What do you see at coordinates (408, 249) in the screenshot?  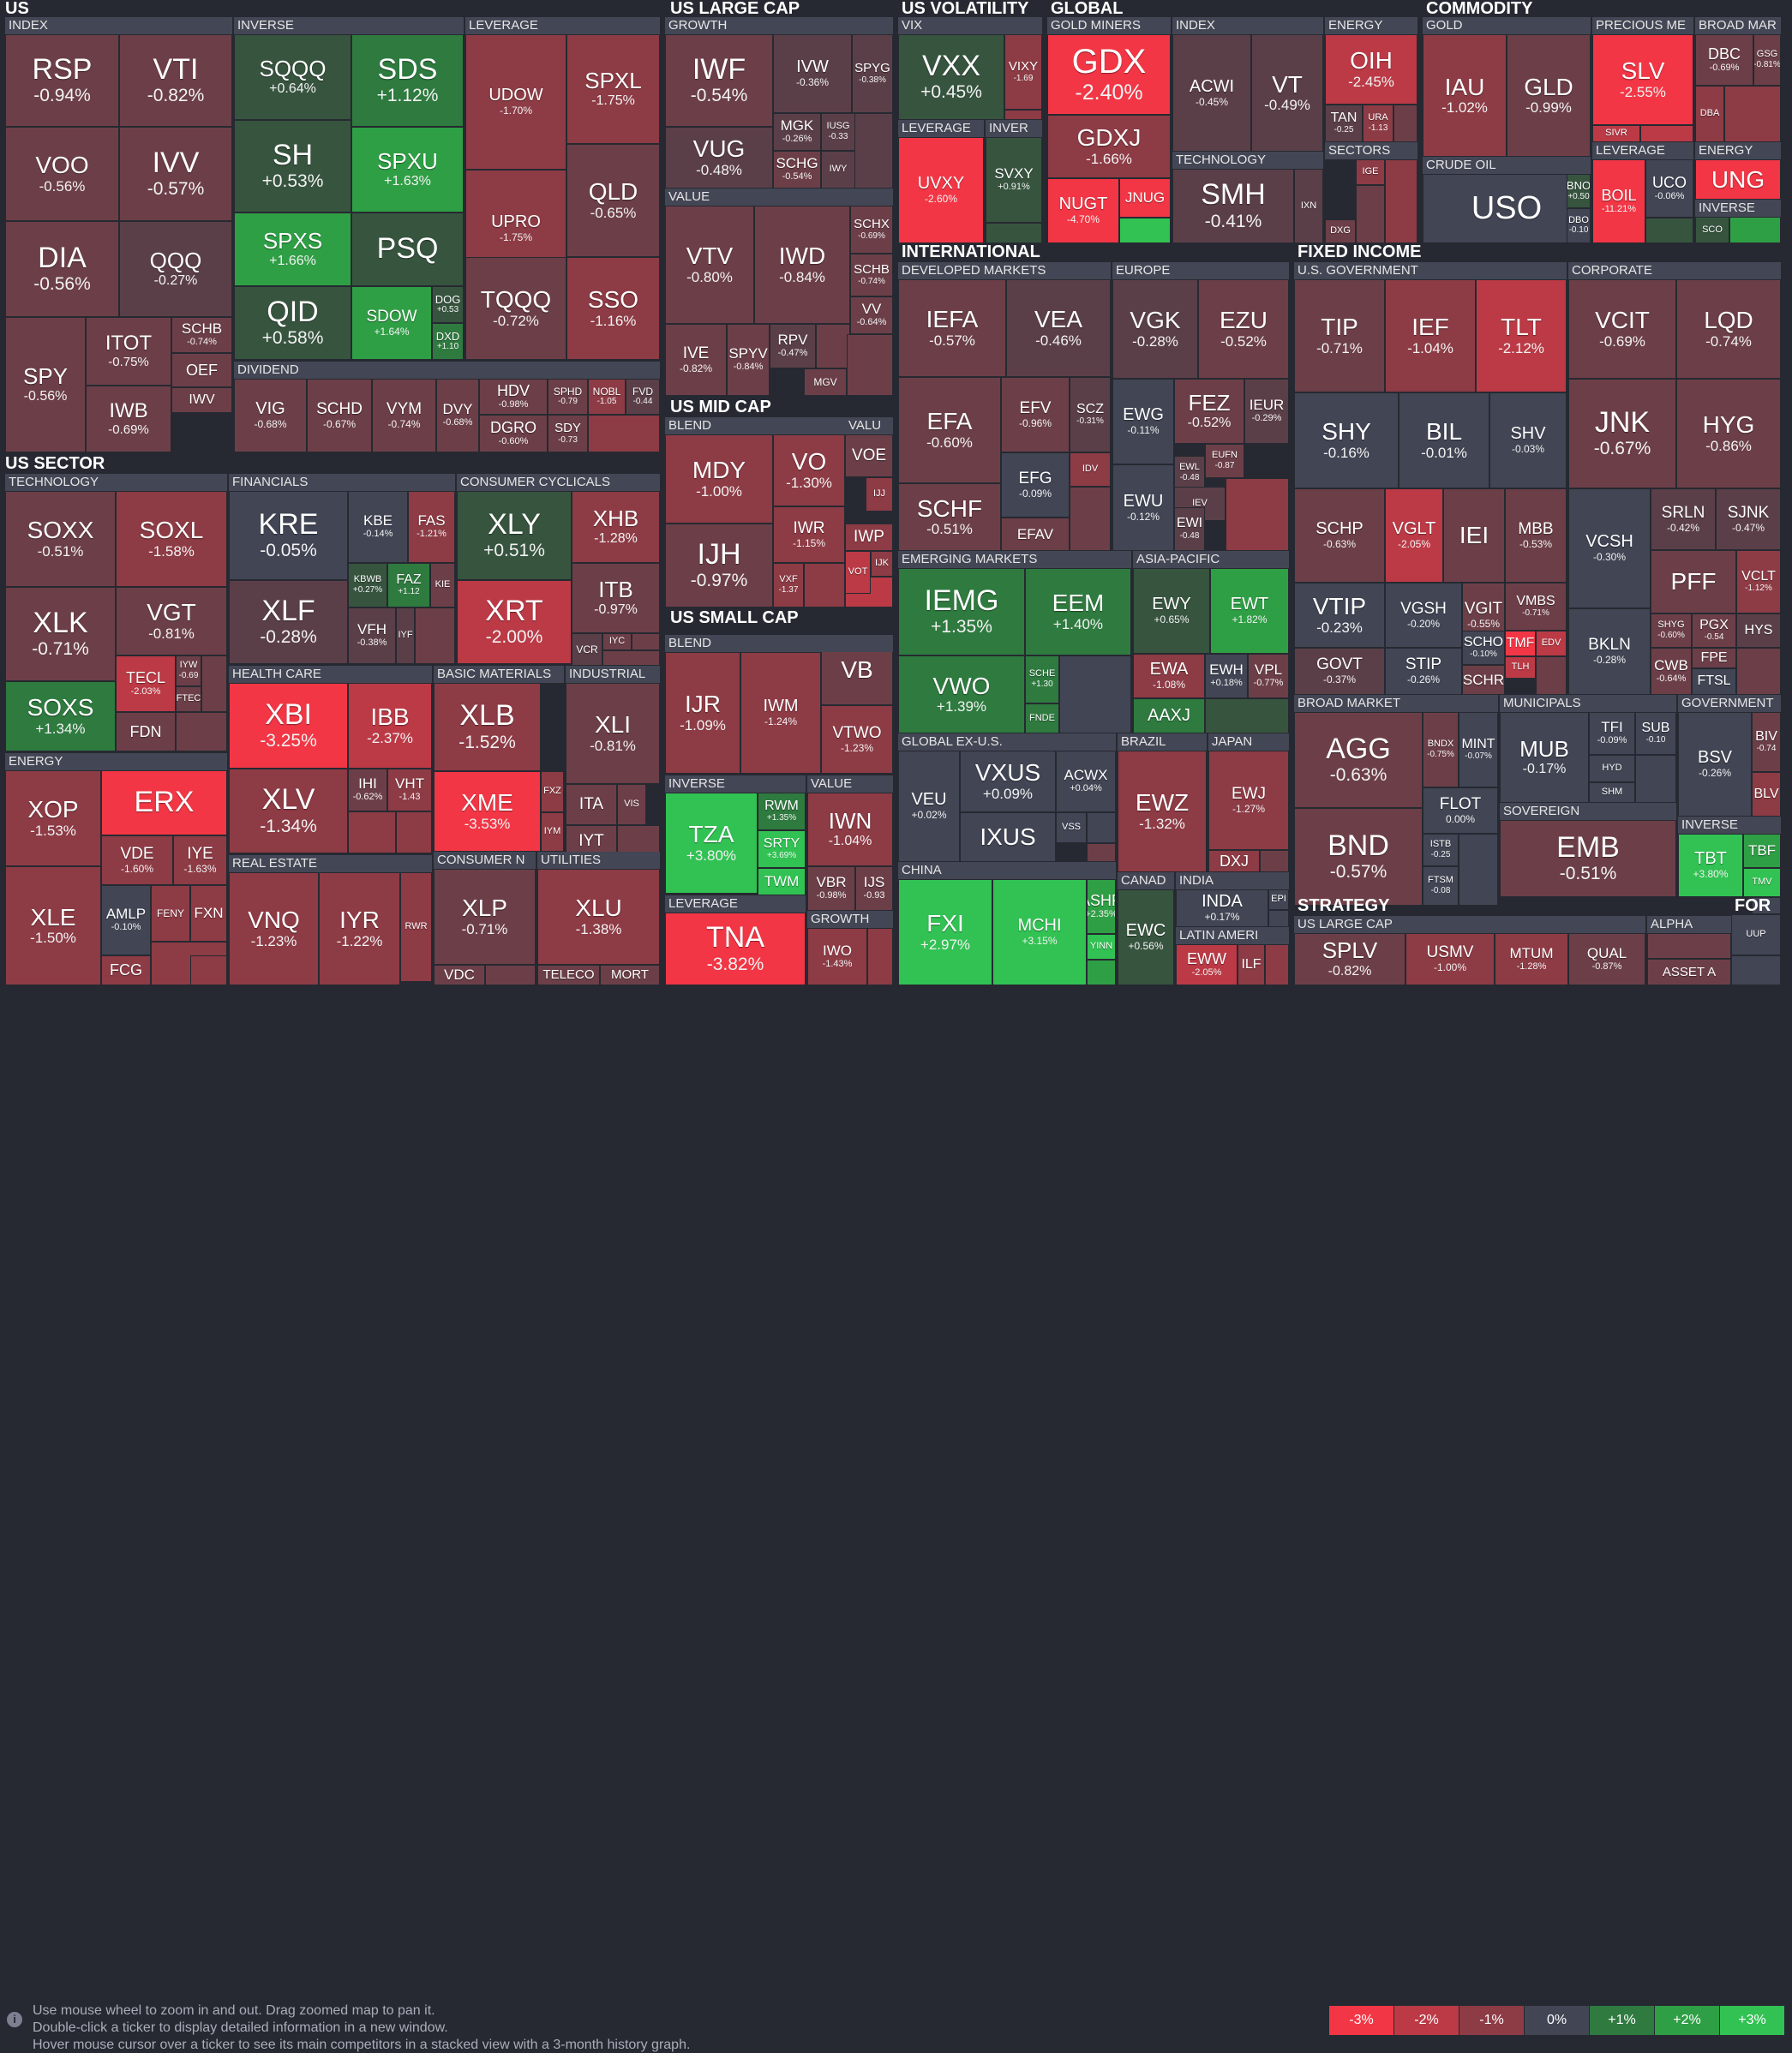 I see `ticker-tile-psq: PSQ` at bounding box center [408, 249].